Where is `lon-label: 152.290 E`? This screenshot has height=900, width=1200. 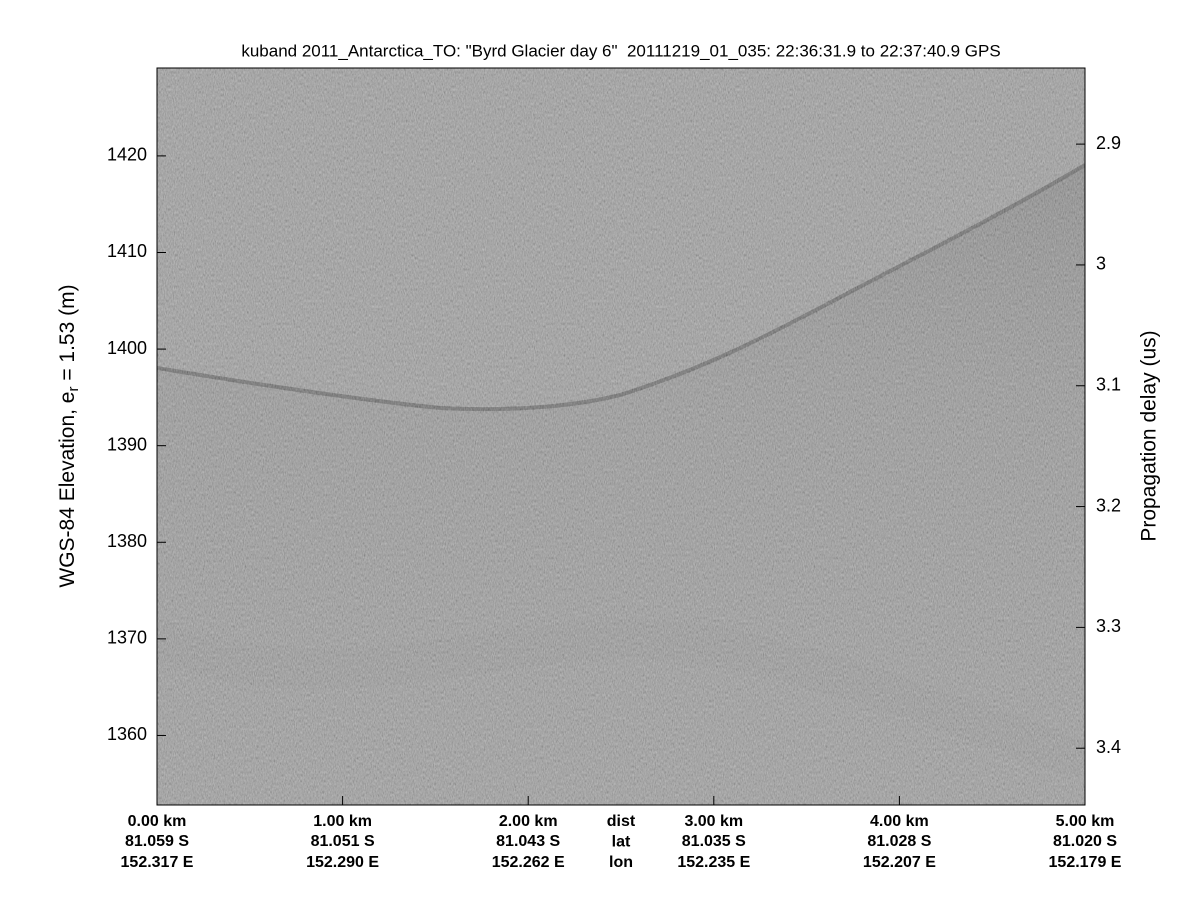
lon-label: 152.290 E is located at coordinates (342, 862).